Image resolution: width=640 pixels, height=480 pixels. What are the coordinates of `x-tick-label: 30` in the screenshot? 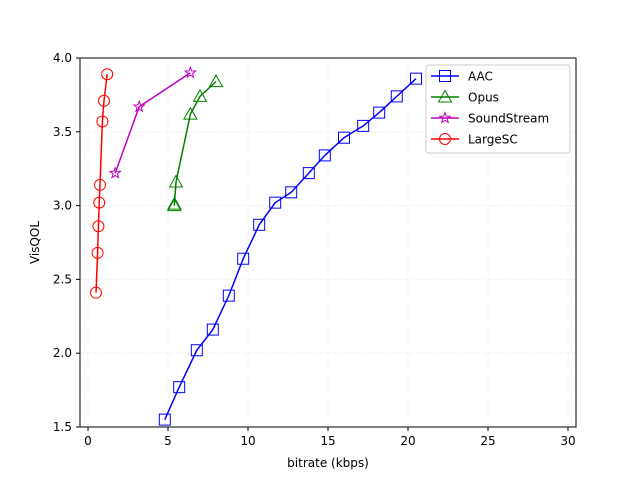 It's located at (567, 441).